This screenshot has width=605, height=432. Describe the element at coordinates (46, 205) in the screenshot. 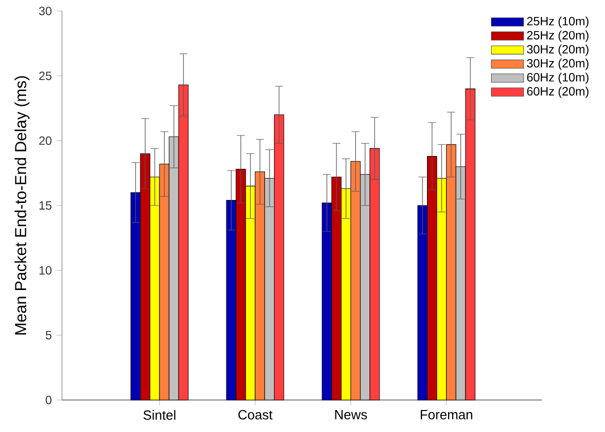

I see `y-tick-label: 15` at that location.